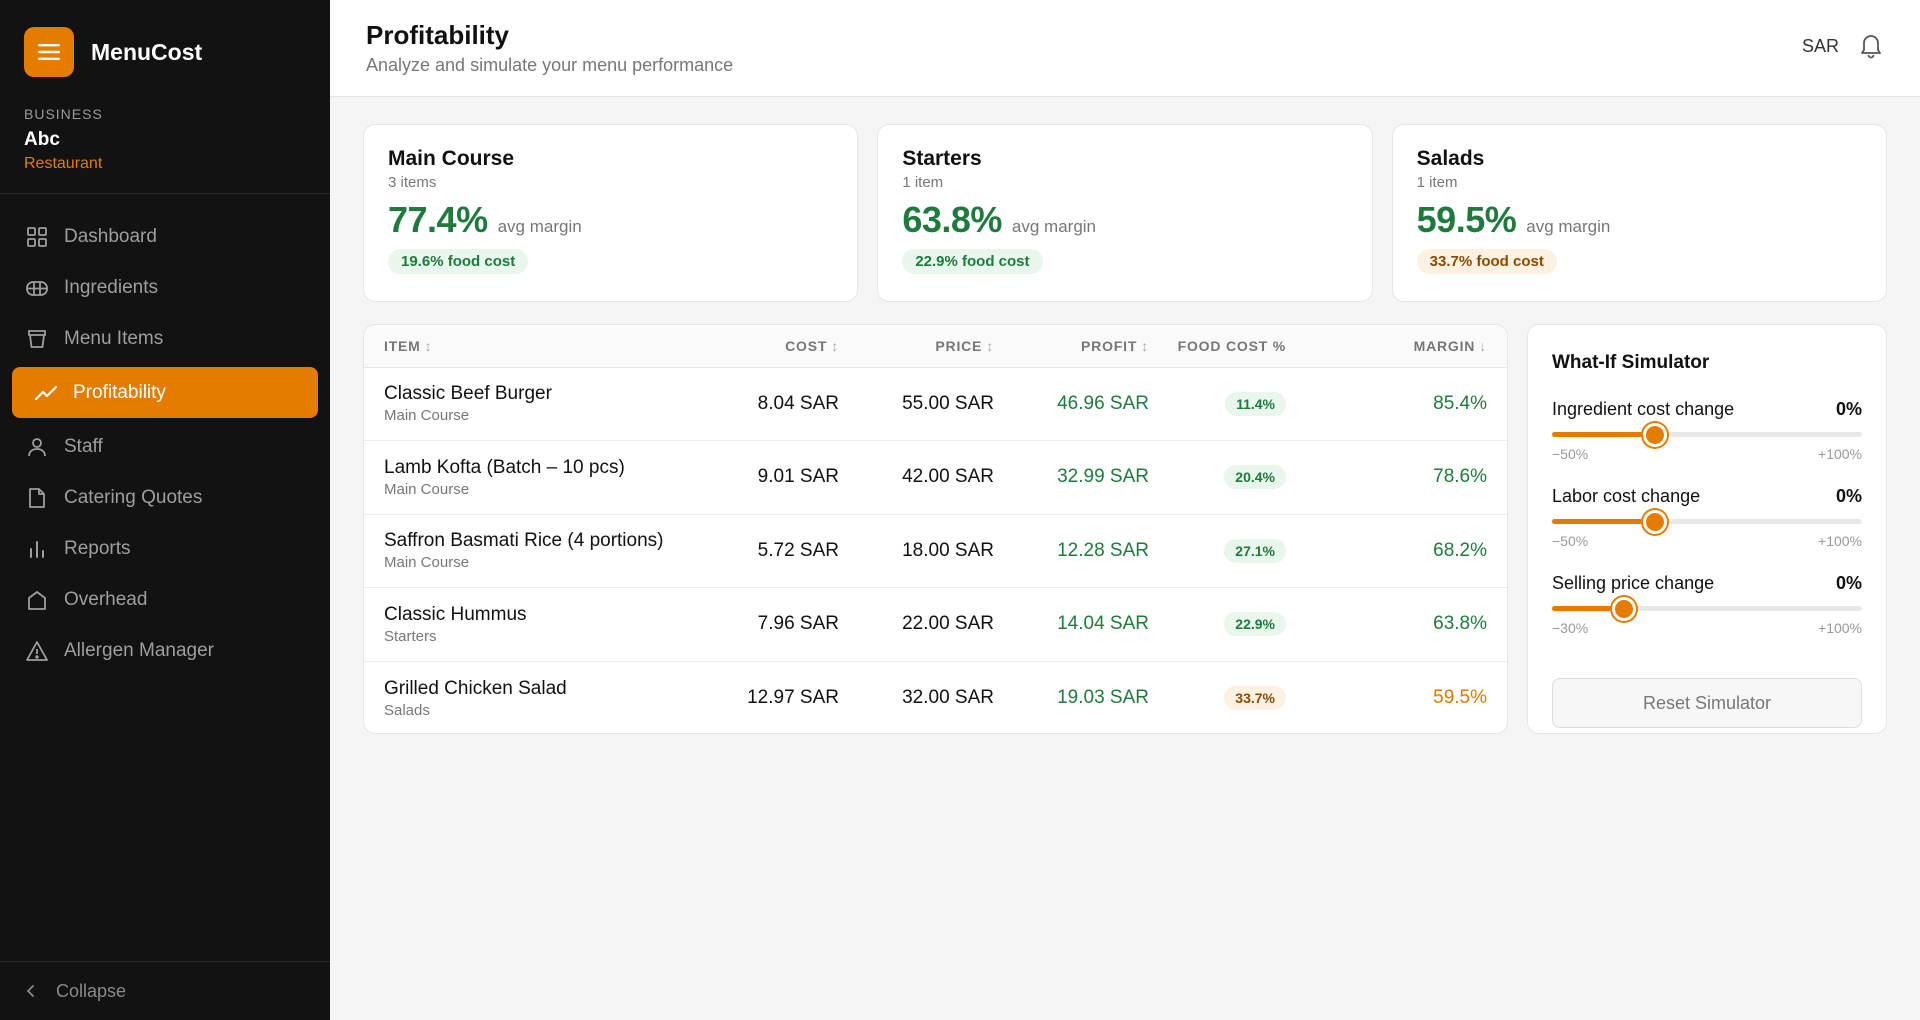  What do you see at coordinates (83, 446) in the screenshot?
I see `sidebar-item-label: Staff` at bounding box center [83, 446].